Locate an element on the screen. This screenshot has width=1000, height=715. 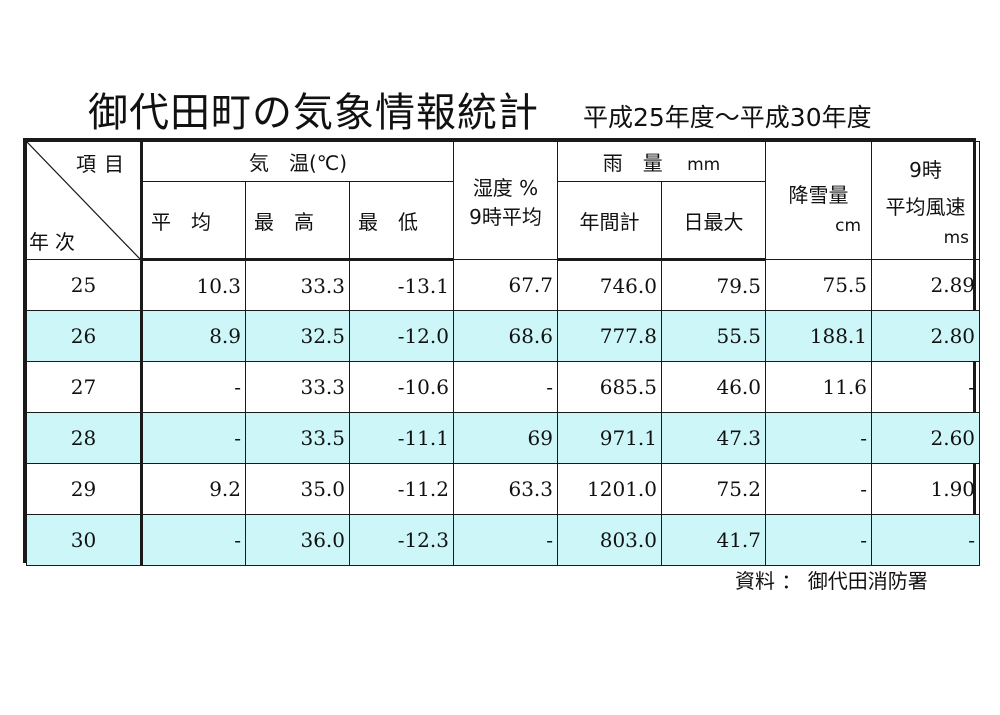
corner-header: 項目 年次 is located at coordinates (84, 200).